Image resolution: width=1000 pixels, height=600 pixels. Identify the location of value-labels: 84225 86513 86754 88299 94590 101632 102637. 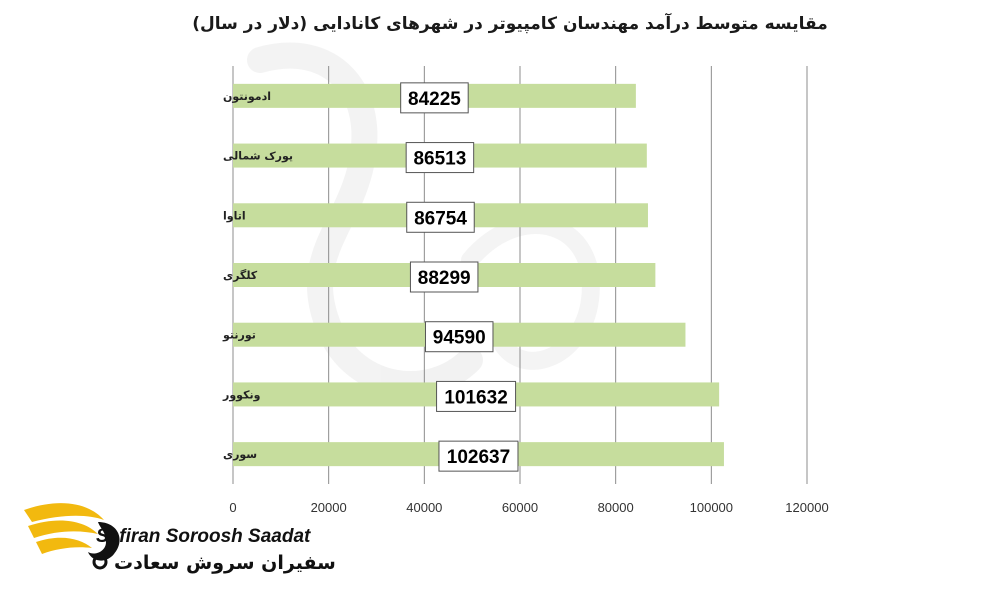
(459, 277).